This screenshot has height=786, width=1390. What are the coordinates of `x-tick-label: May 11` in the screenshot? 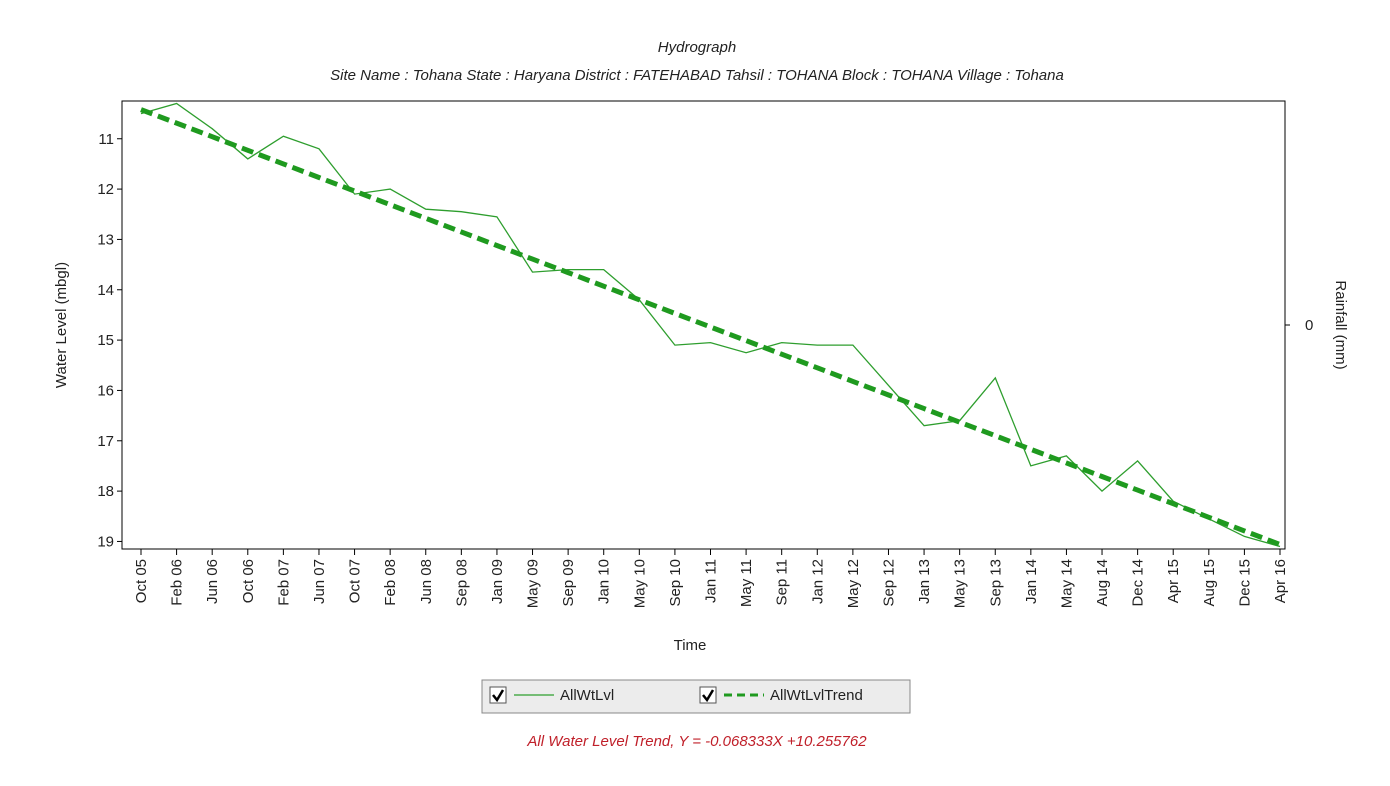 It's located at (746, 583).